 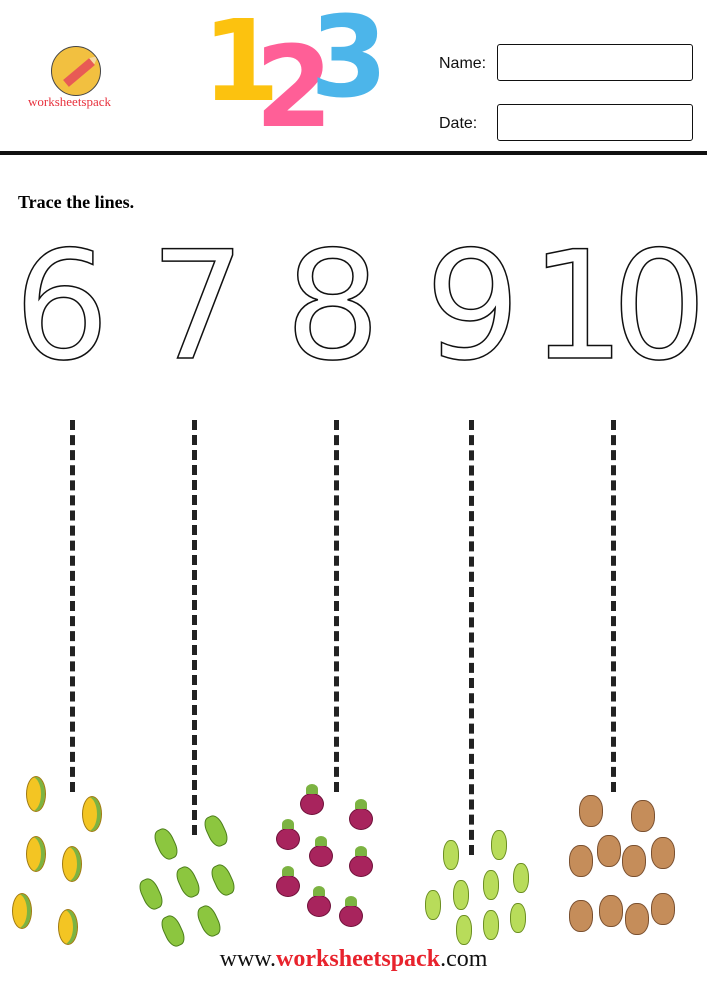 What do you see at coordinates (463, 63) in the screenshot?
I see `name-label: Name:` at bounding box center [463, 63].